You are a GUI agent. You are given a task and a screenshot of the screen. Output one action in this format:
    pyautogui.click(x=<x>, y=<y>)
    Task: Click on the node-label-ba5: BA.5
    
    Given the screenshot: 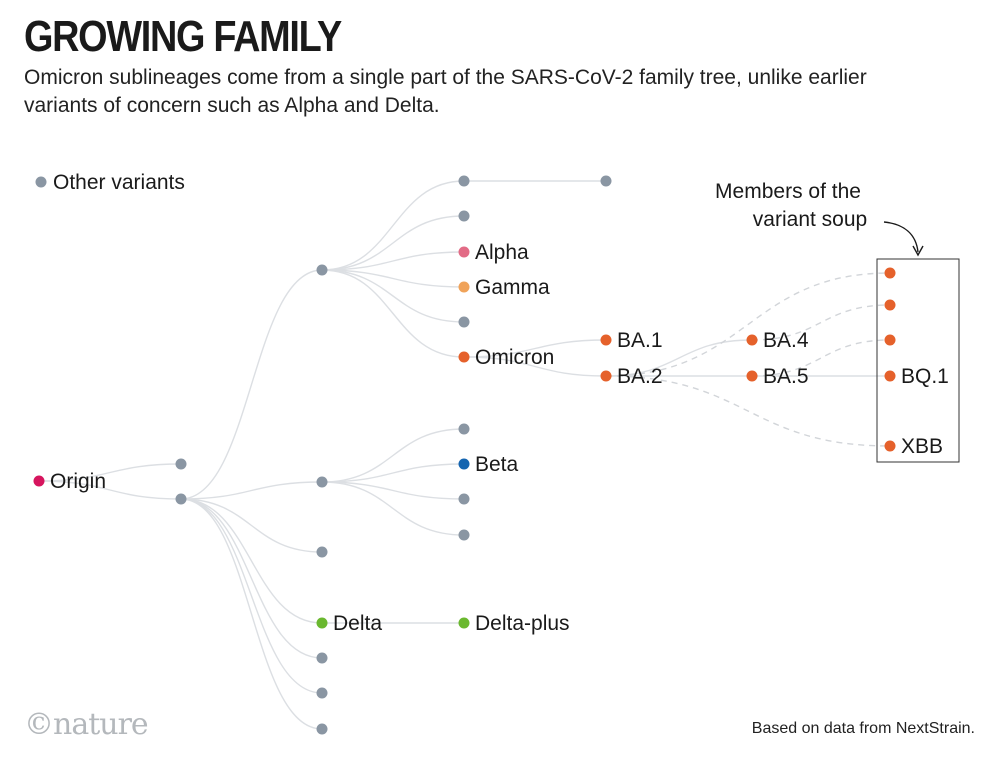 What is the action you would take?
    pyautogui.click(x=786, y=376)
    